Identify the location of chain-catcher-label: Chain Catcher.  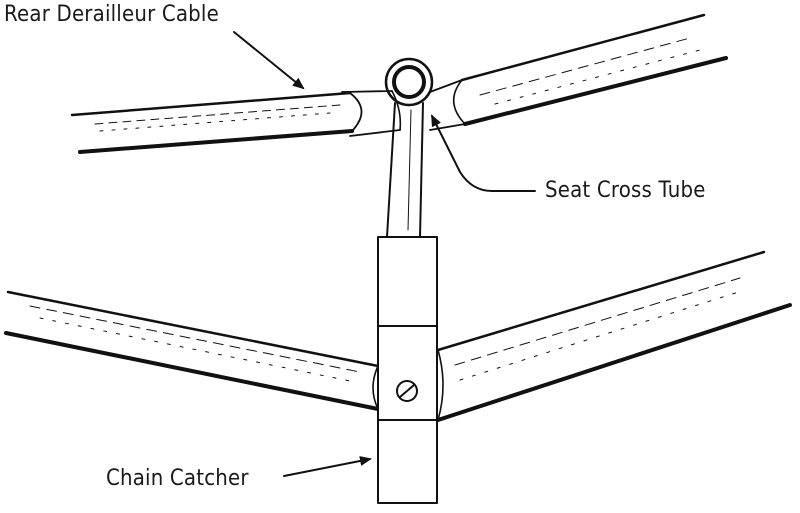
(177, 478).